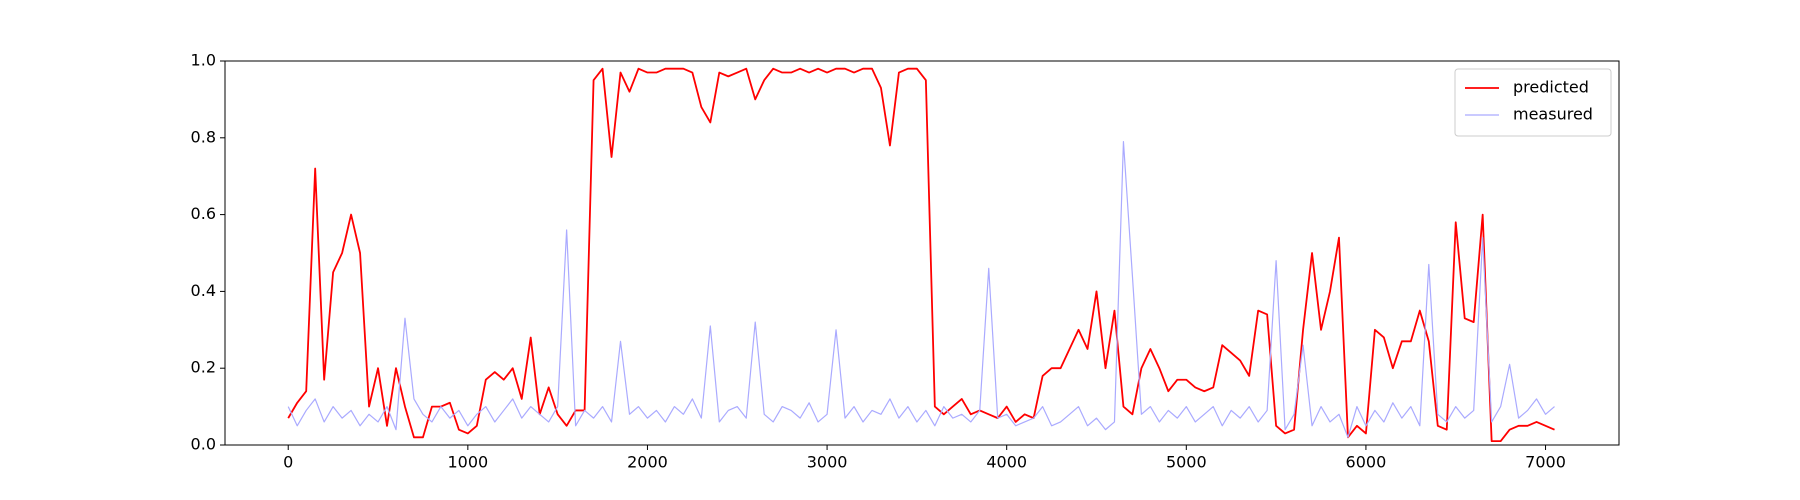  I want to click on x-tick-label: 4000, so click(1006, 462).